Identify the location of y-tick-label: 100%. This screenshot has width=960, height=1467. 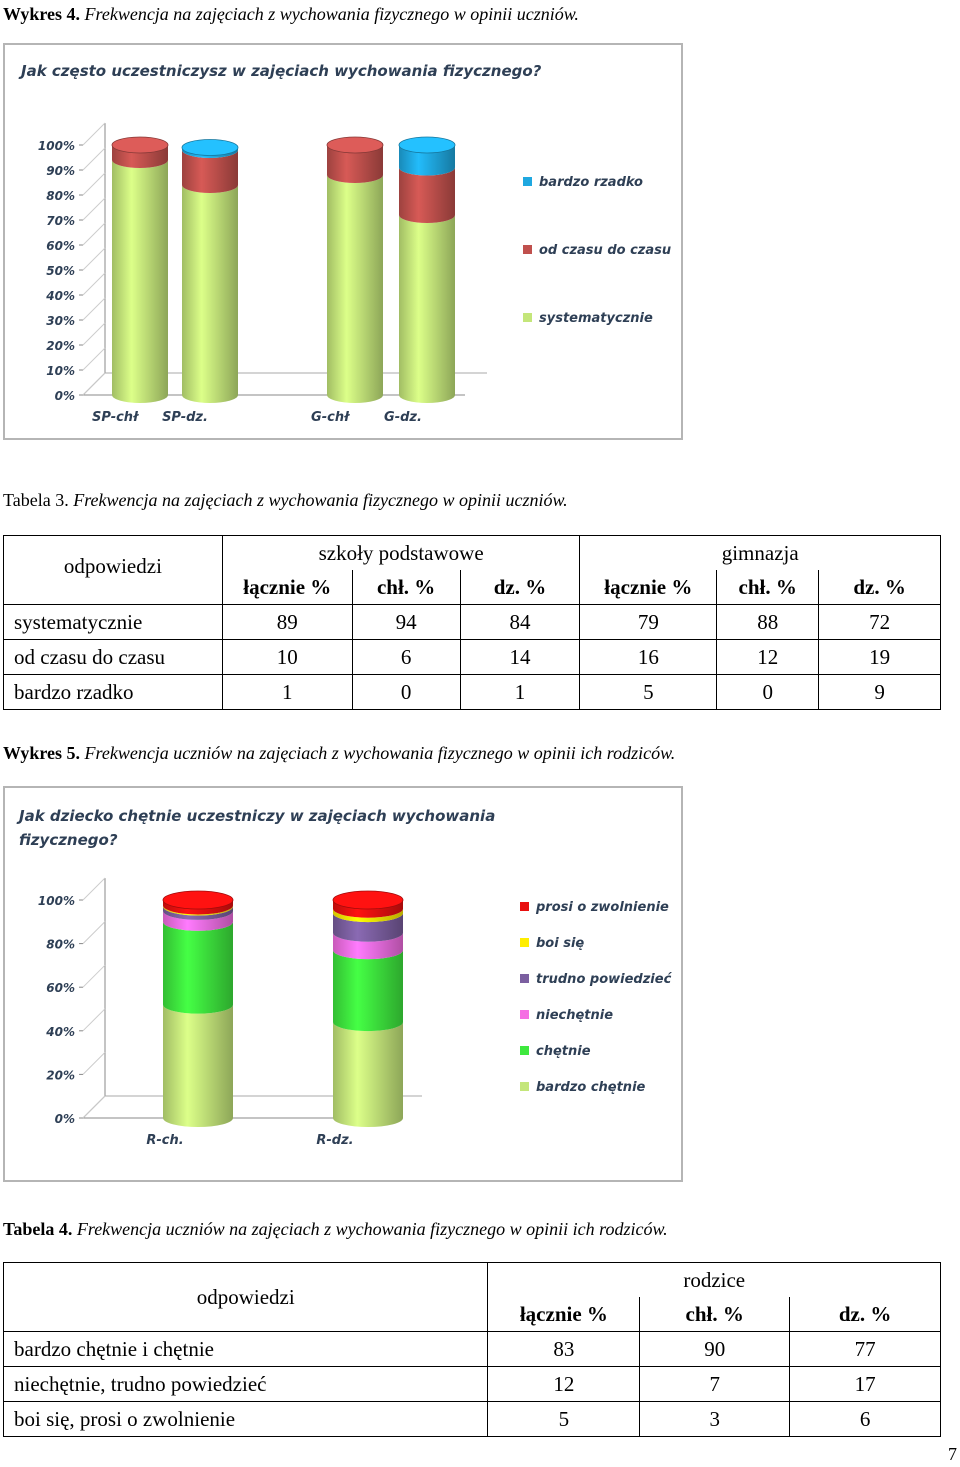
(56, 901).